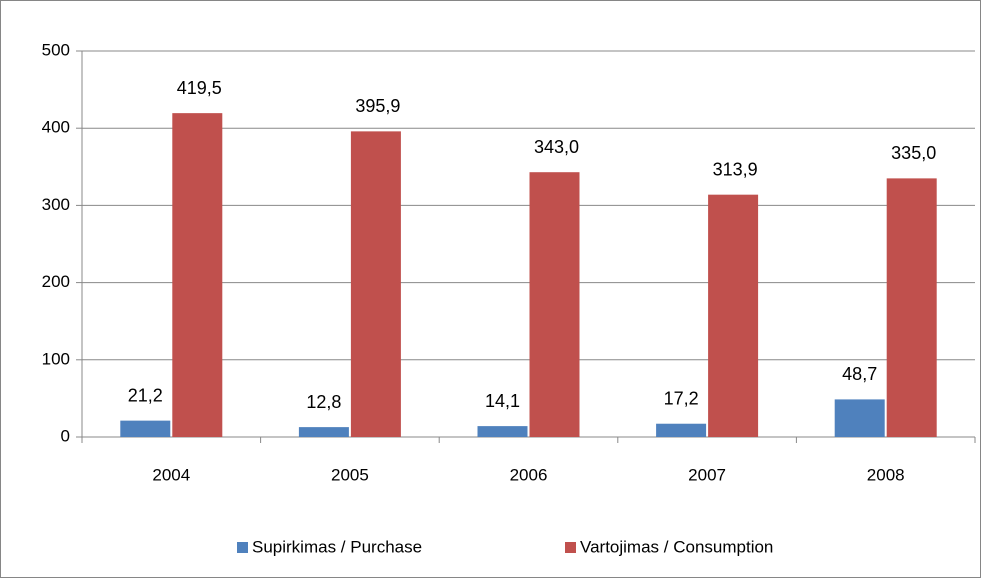 The height and width of the screenshot is (579, 982). What do you see at coordinates (56, 358) in the screenshot?
I see `y-tick-label: 100` at bounding box center [56, 358].